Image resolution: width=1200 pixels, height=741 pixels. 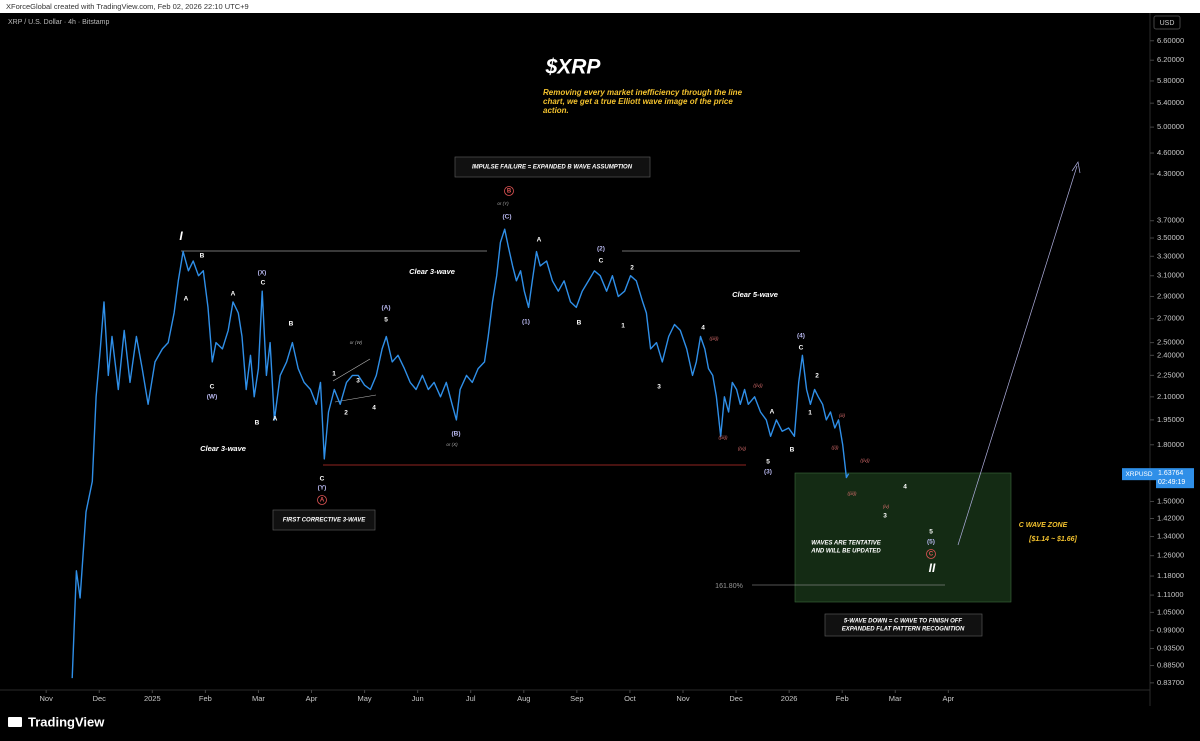 What do you see at coordinates (885, 516) in the screenshot?
I see `wave-label: 3` at bounding box center [885, 516].